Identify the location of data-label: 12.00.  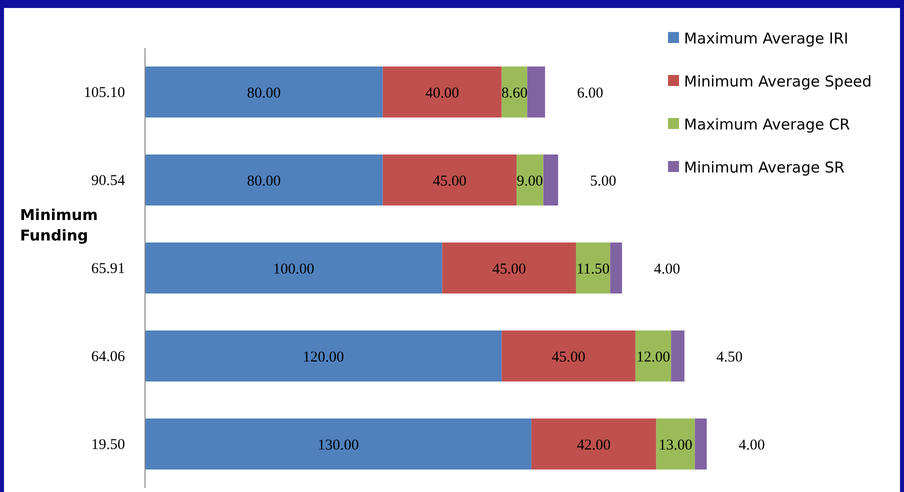
(653, 357).